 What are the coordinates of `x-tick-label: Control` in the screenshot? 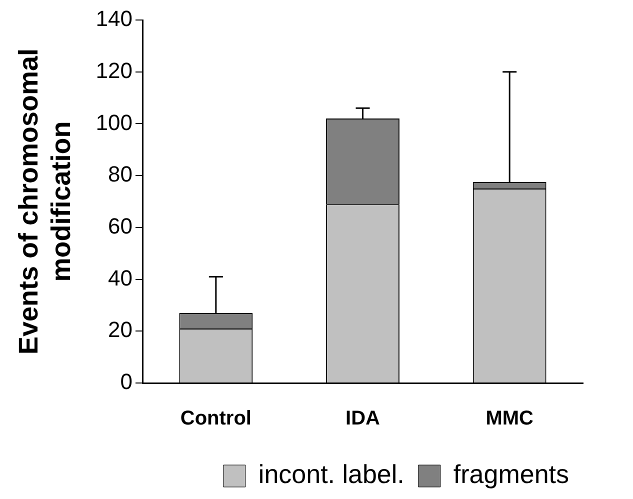 It's located at (216, 419).